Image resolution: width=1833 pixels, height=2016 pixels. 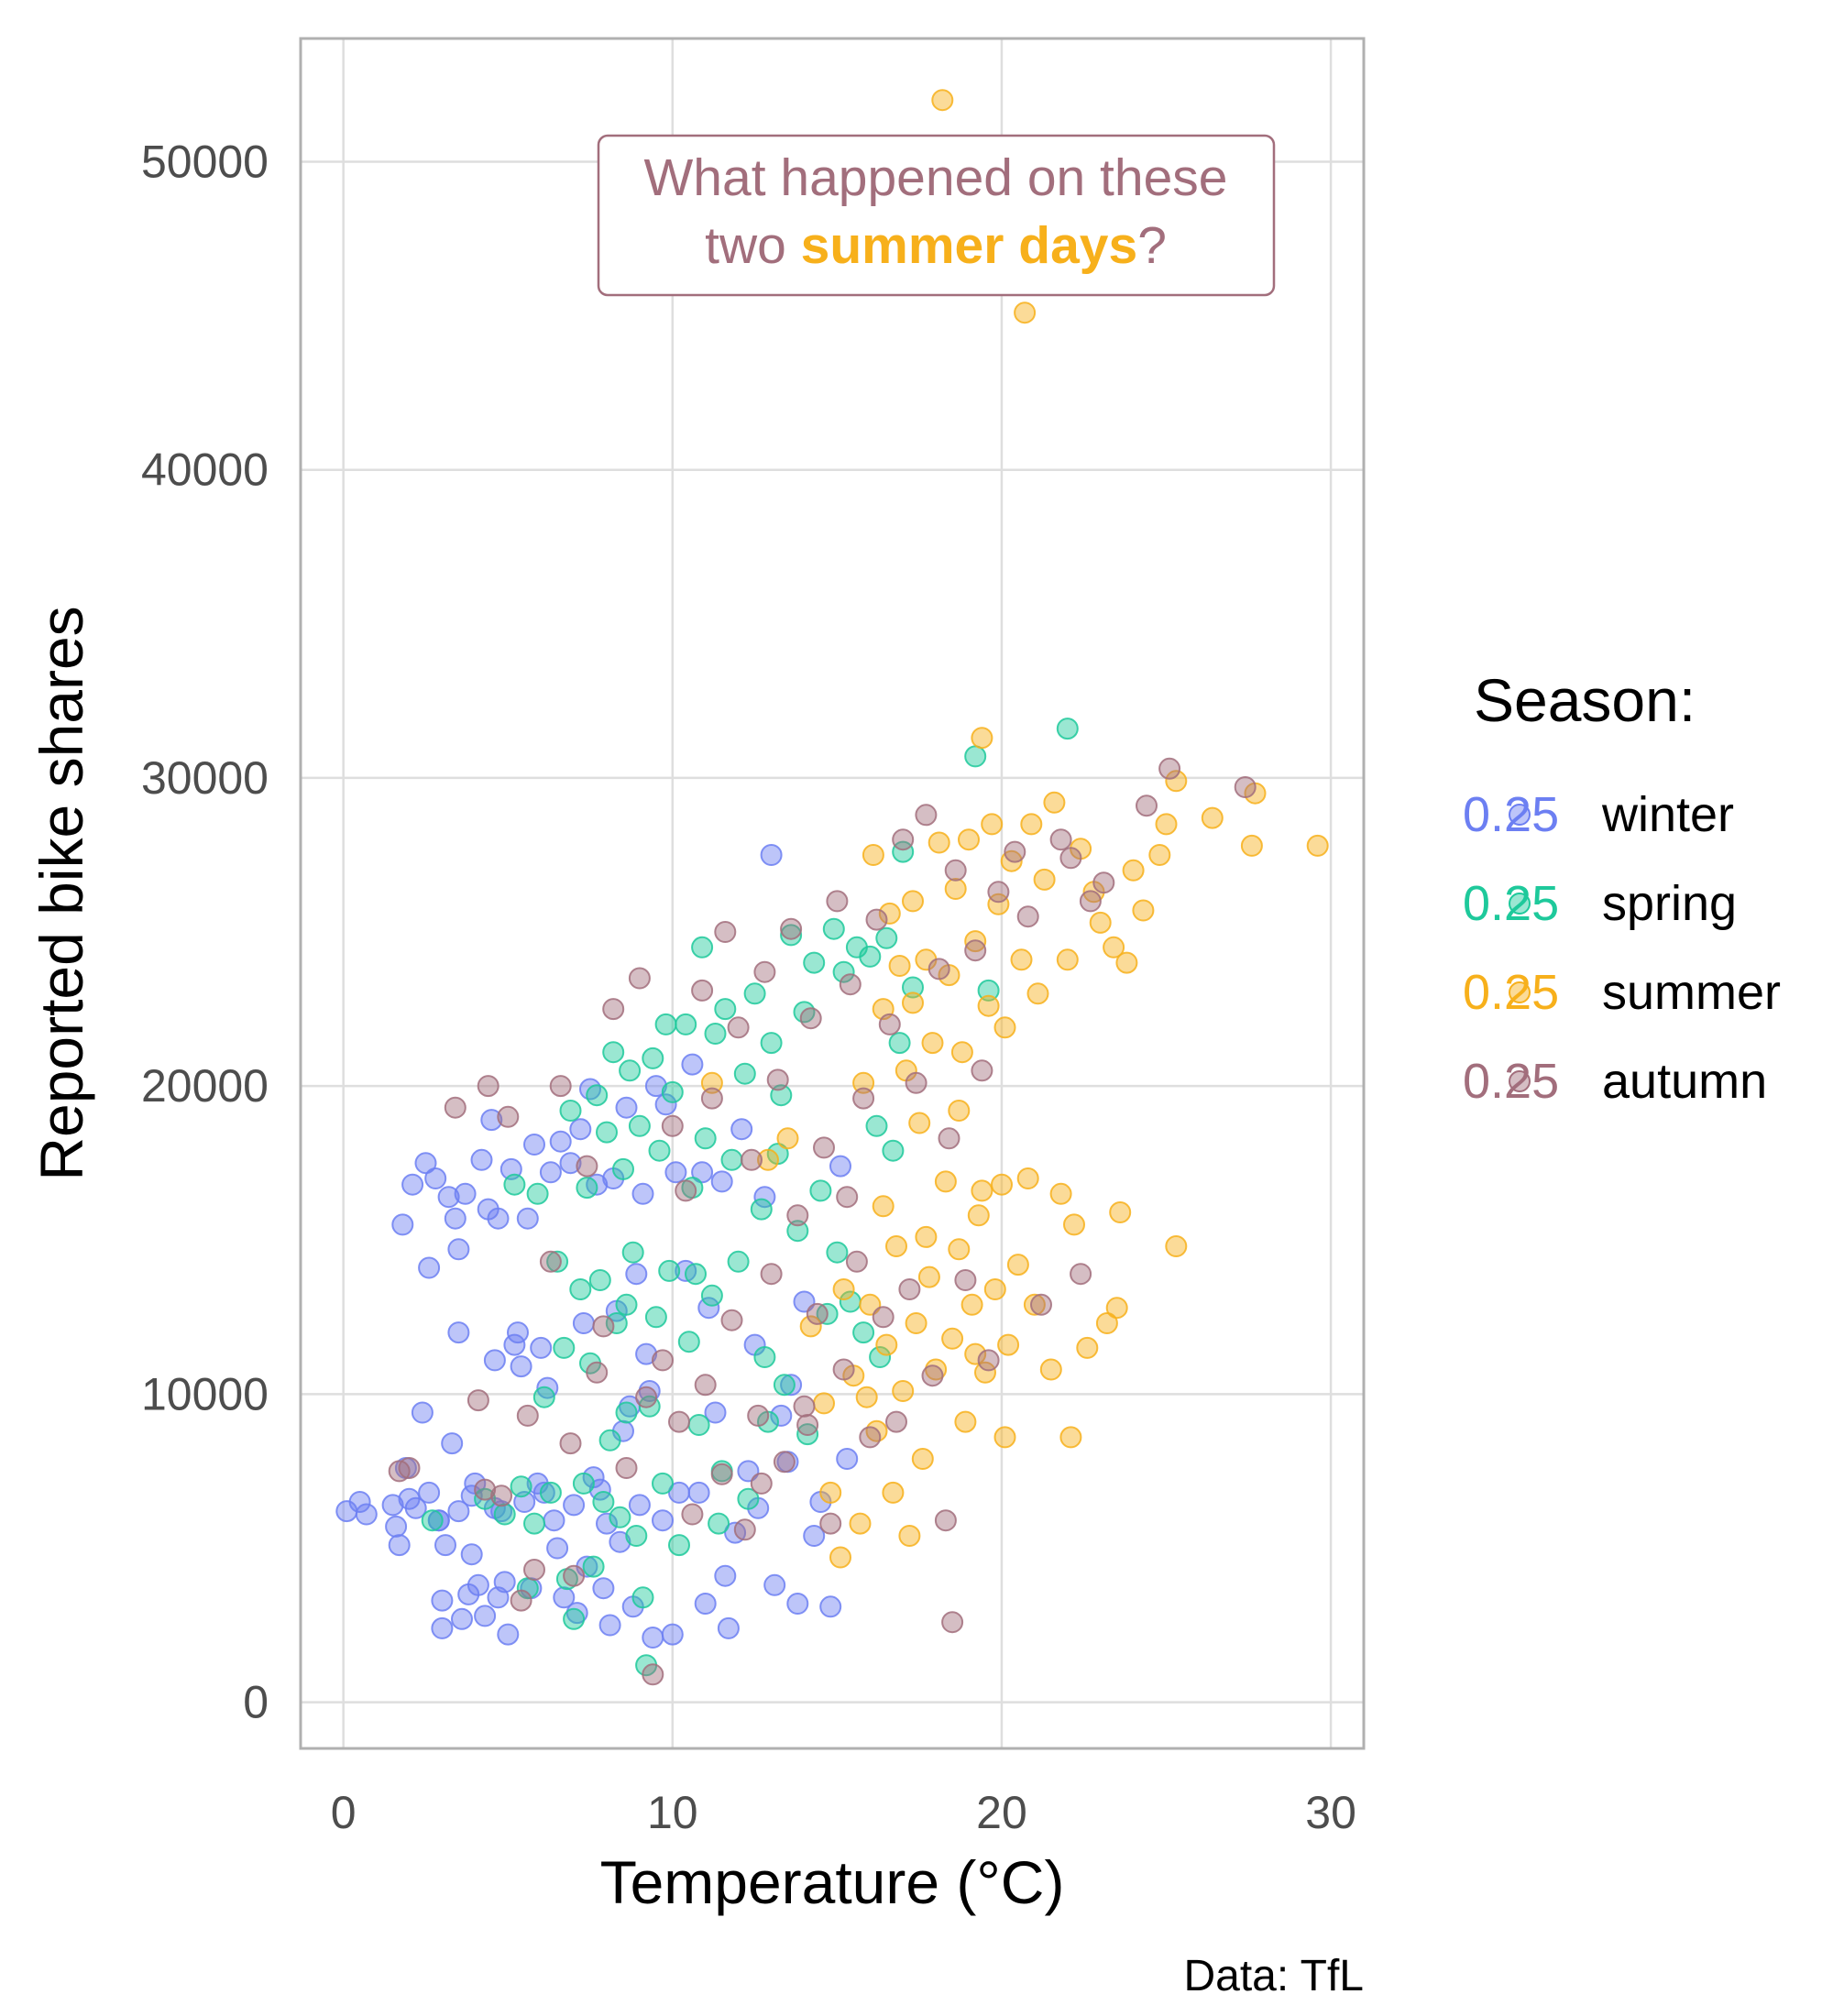 What do you see at coordinates (344, 1812) in the screenshot?
I see `x-tick-label: 0` at bounding box center [344, 1812].